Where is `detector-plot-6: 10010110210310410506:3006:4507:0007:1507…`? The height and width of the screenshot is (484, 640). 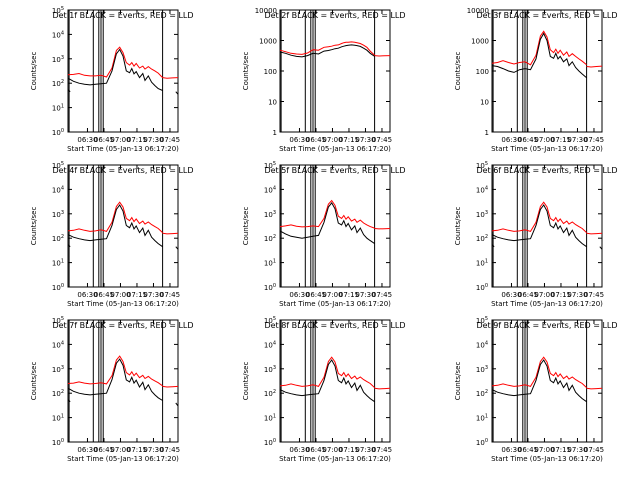
detector-plot-6: 10010110210310410506:3006:4507:0007:1507… is located at coordinates (536, 234).